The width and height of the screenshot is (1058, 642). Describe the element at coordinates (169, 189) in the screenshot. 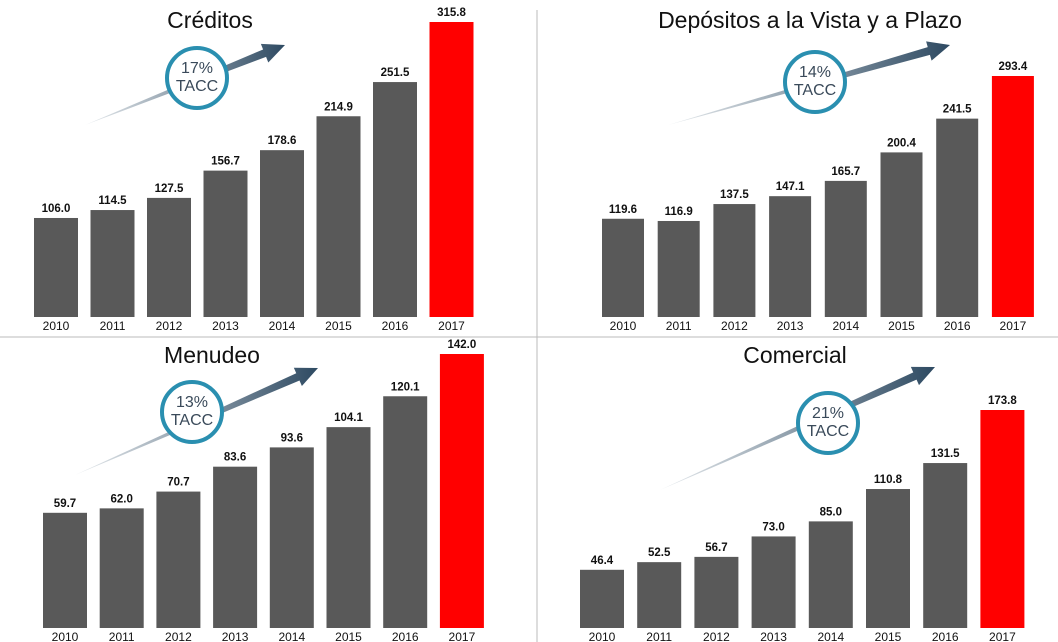

I see `value-label: 127.5` at that location.